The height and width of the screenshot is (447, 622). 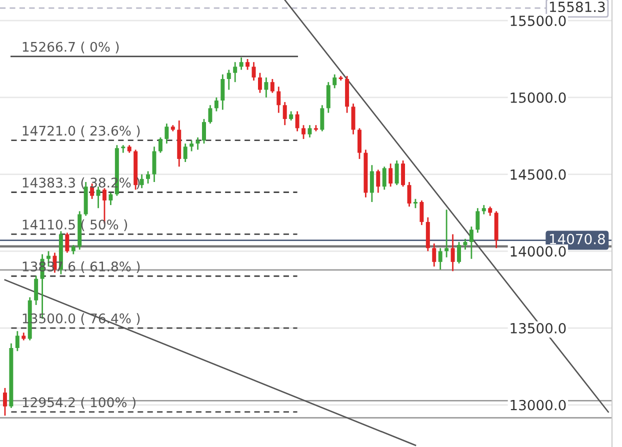 I want to click on y-tick-label: 14500.0, so click(x=538, y=174).